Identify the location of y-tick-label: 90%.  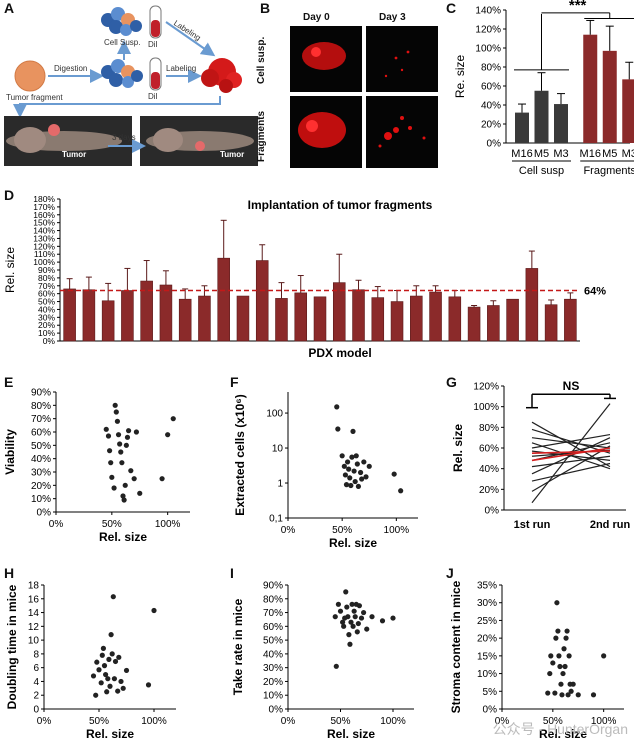
(273, 586).